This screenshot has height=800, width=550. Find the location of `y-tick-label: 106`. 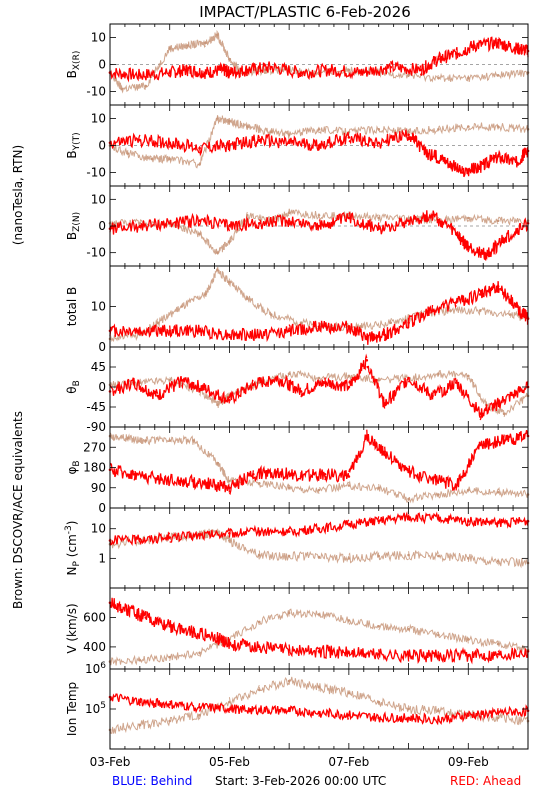

y-tick-label: 106 is located at coordinates (95, 668).